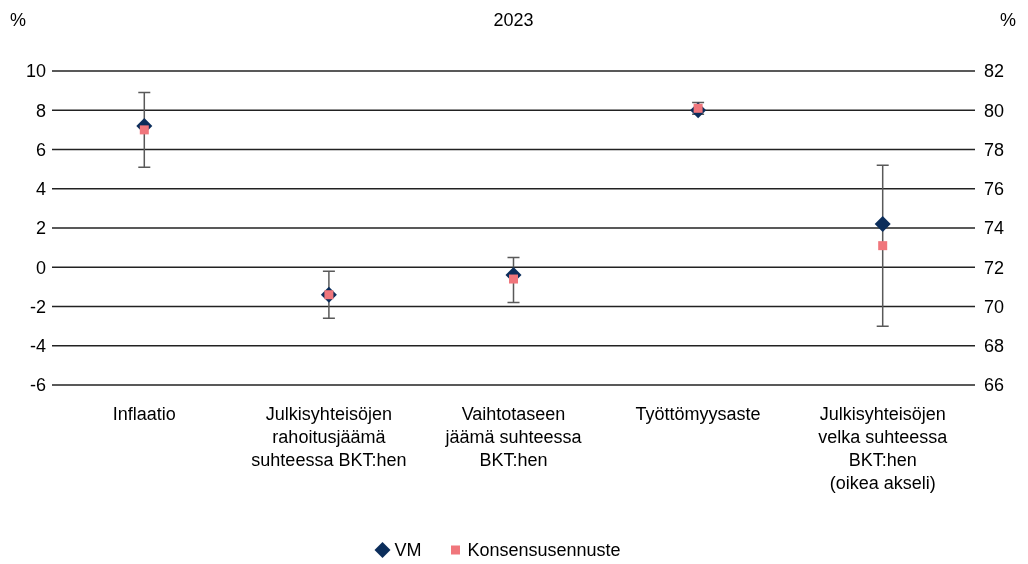 Image resolution: width=1028 pixels, height=564 pixels. What do you see at coordinates (994, 189) in the screenshot?
I see `y2-tick-label: 76` at bounding box center [994, 189].